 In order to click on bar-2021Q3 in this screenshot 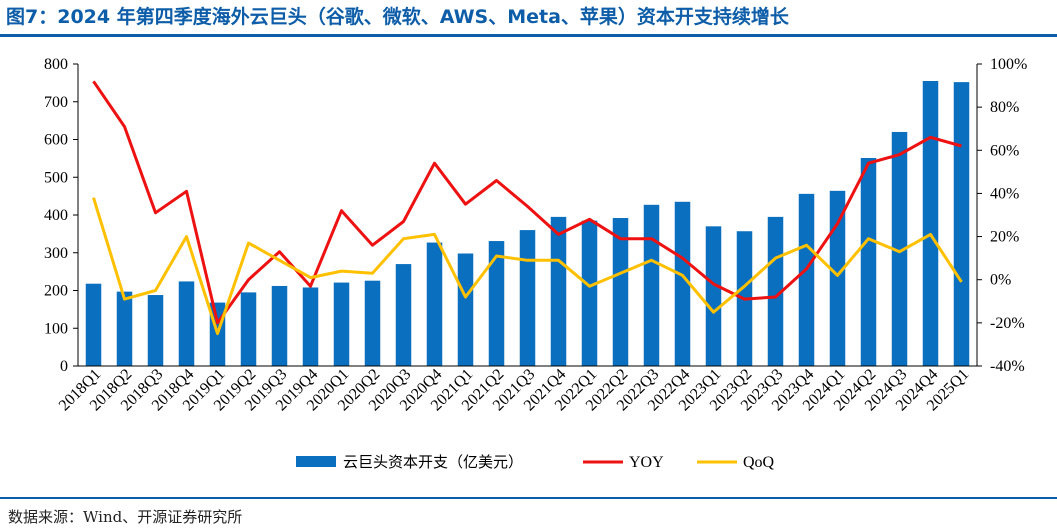, I will do `click(527, 298)`.